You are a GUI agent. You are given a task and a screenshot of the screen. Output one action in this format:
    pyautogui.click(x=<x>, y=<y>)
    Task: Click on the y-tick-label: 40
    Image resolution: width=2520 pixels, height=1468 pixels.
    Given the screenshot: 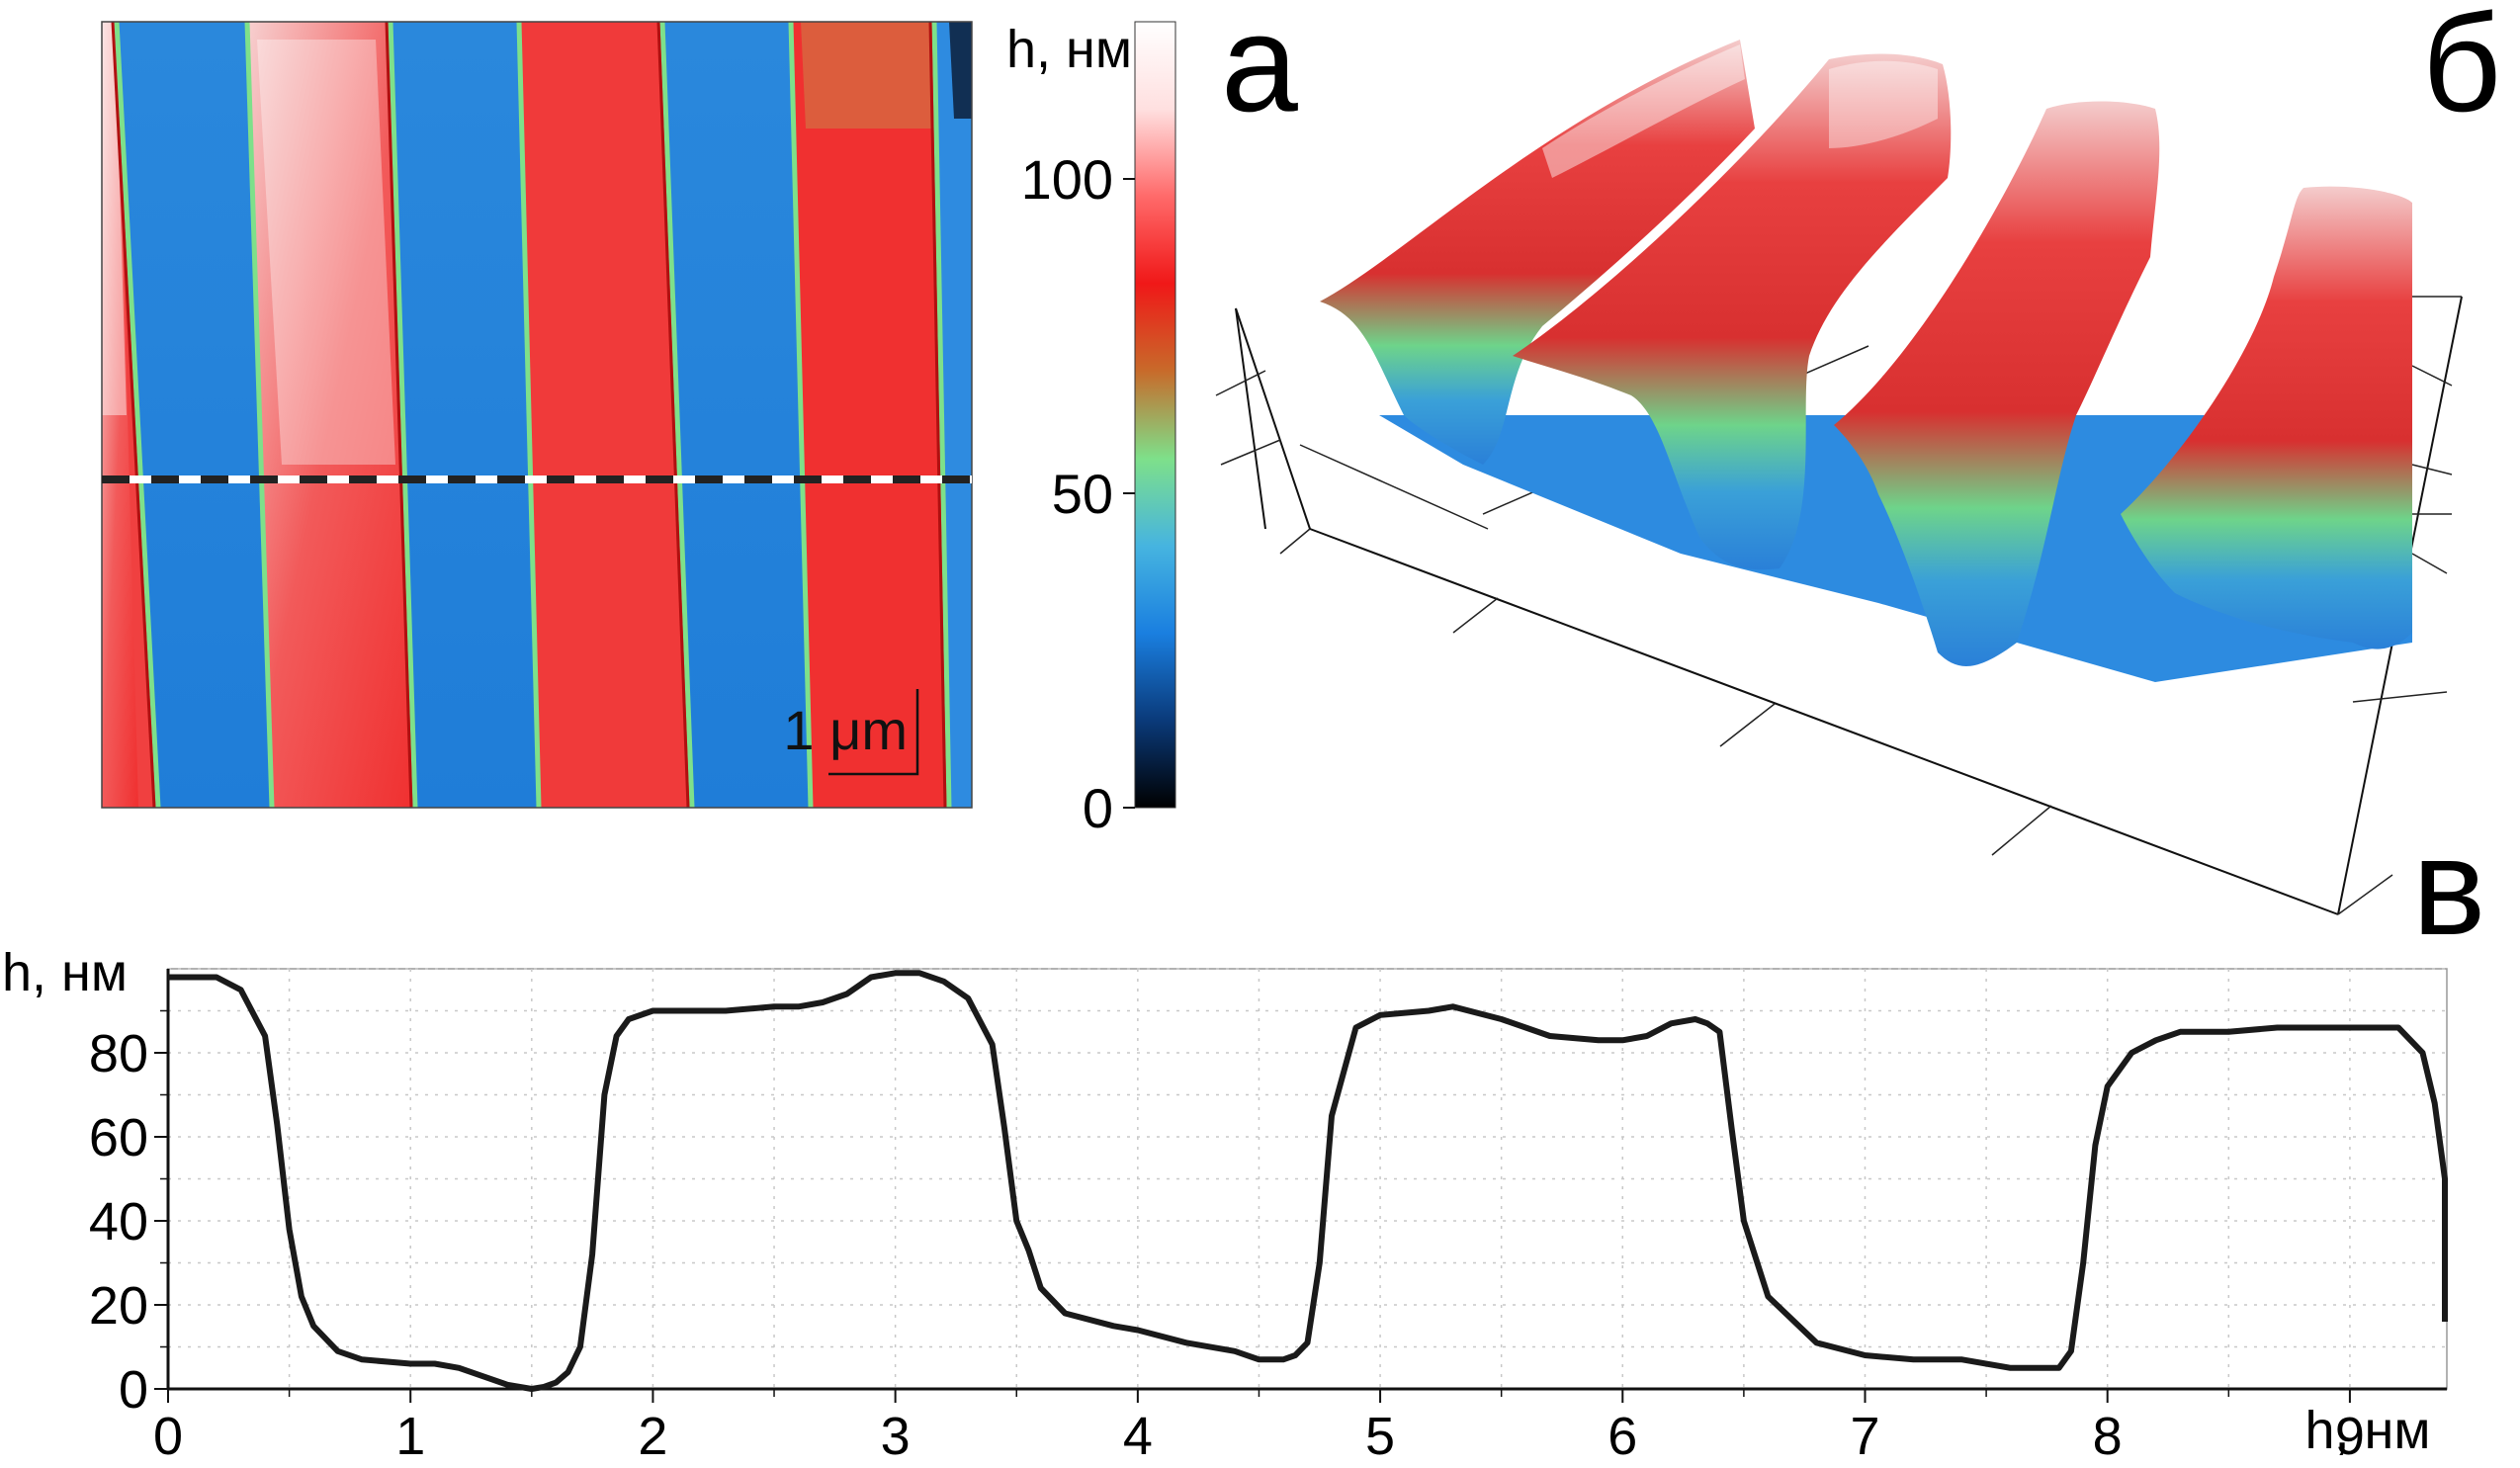 What is the action you would take?
    pyautogui.click(x=118, y=1222)
    